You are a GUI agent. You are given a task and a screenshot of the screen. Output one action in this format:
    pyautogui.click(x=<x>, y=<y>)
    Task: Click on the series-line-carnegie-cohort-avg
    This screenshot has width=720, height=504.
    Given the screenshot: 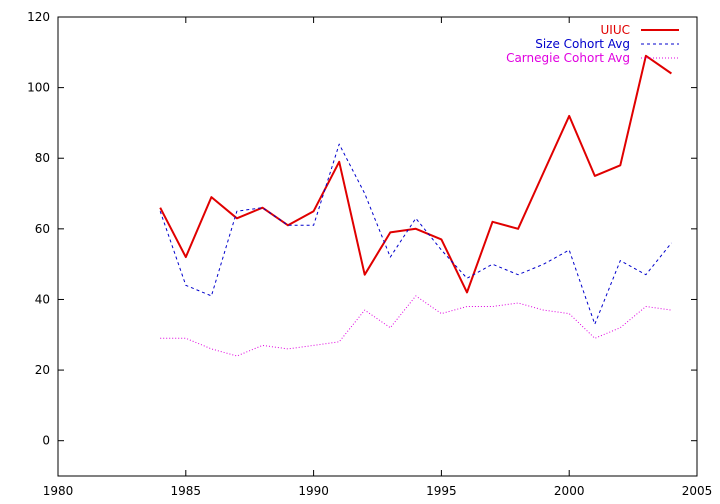 What is the action you would take?
    pyautogui.click(x=416, y=326)
    